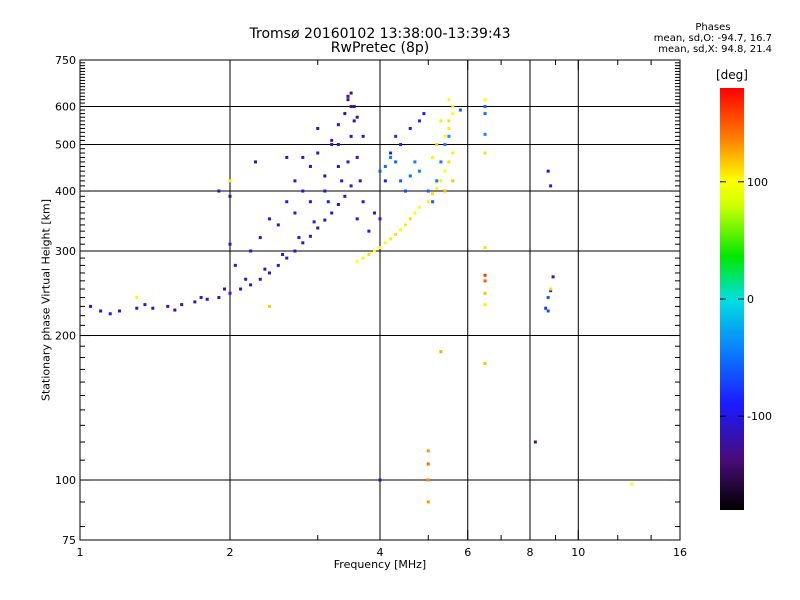  Describe the element at coordinates (380, 564) in the screenshot. I see `x-axis-label: Frequency [MHz]` at that location.